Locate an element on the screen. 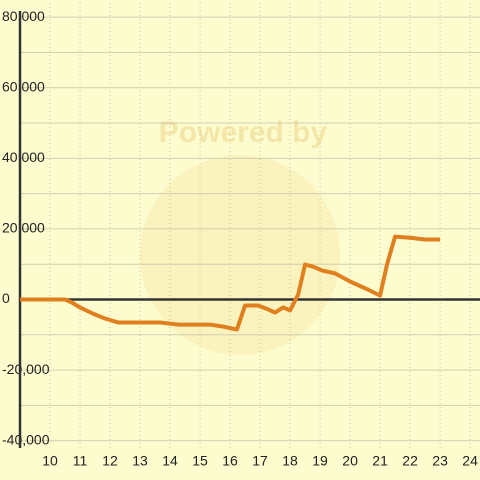  x-tick-label: 10 is located at coordinates (50, 461).